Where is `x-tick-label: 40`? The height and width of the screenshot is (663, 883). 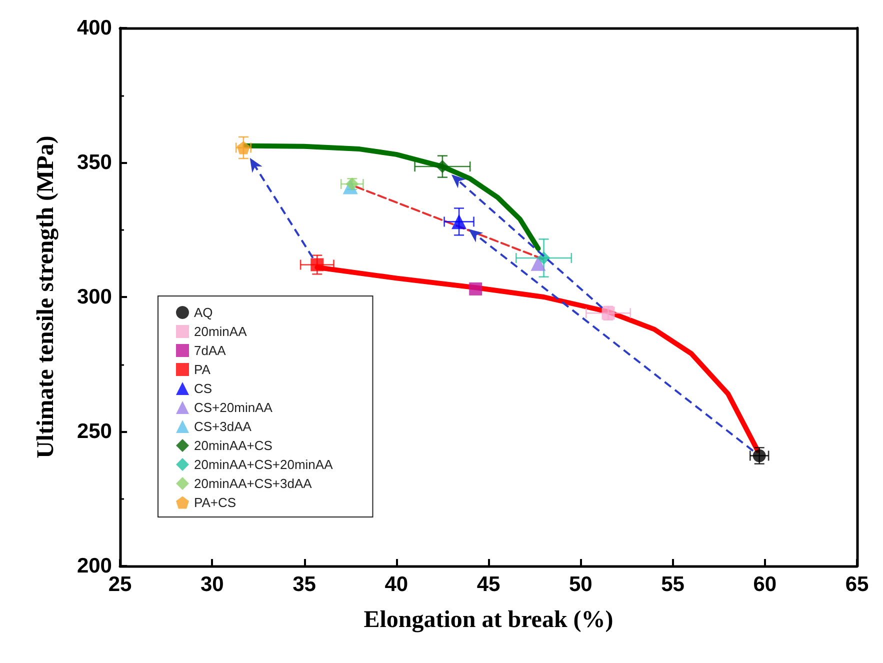
x-tick-label: 40 is located at coordinates (396, 584).